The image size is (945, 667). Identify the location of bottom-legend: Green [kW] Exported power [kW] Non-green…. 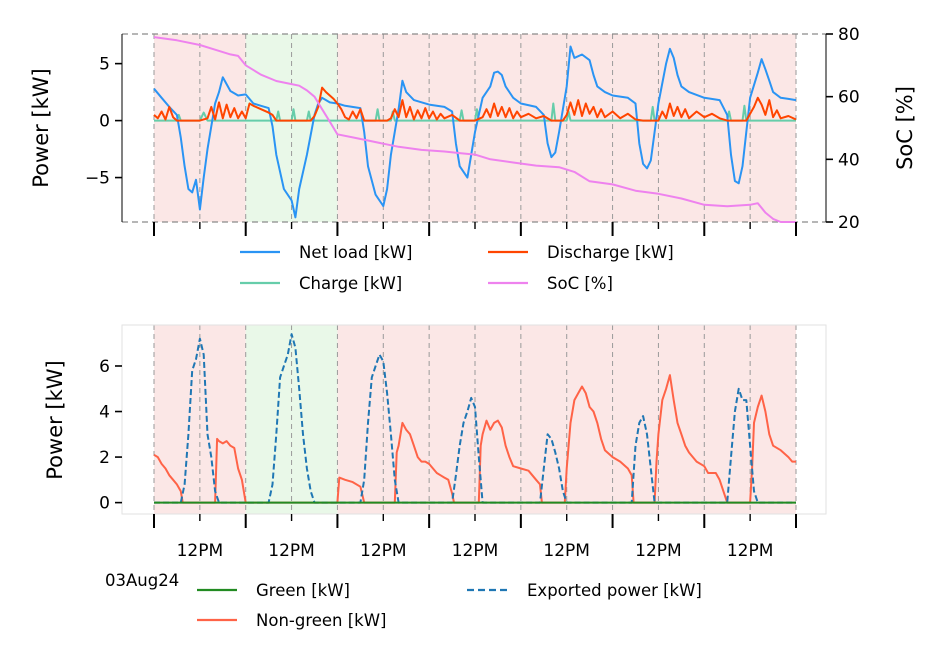
(449, 605).